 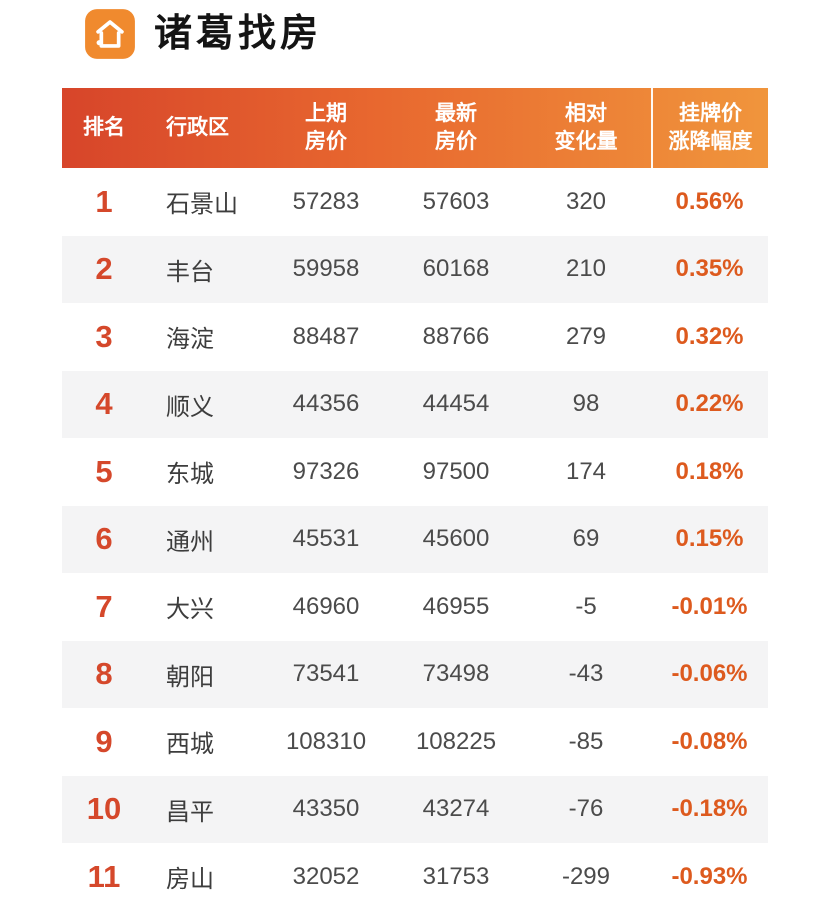 I want to click on district-name: 东城, so click(x=190, y=475).